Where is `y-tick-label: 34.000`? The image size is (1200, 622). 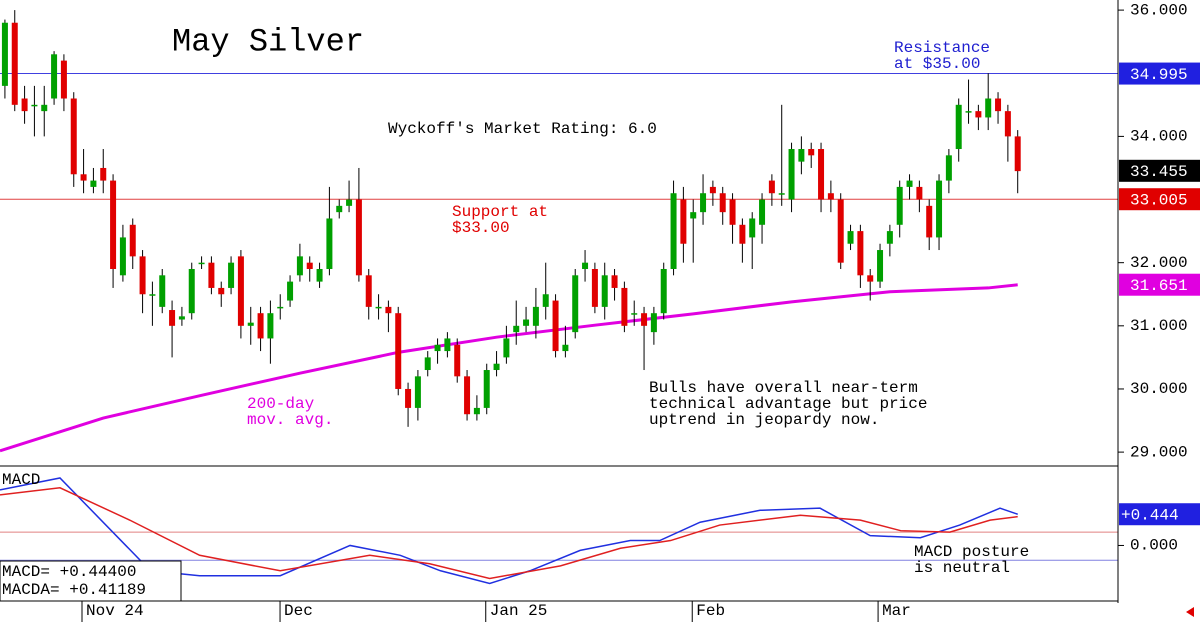
y-tick-label: 34.000 is located at coordinates (1159, 137).